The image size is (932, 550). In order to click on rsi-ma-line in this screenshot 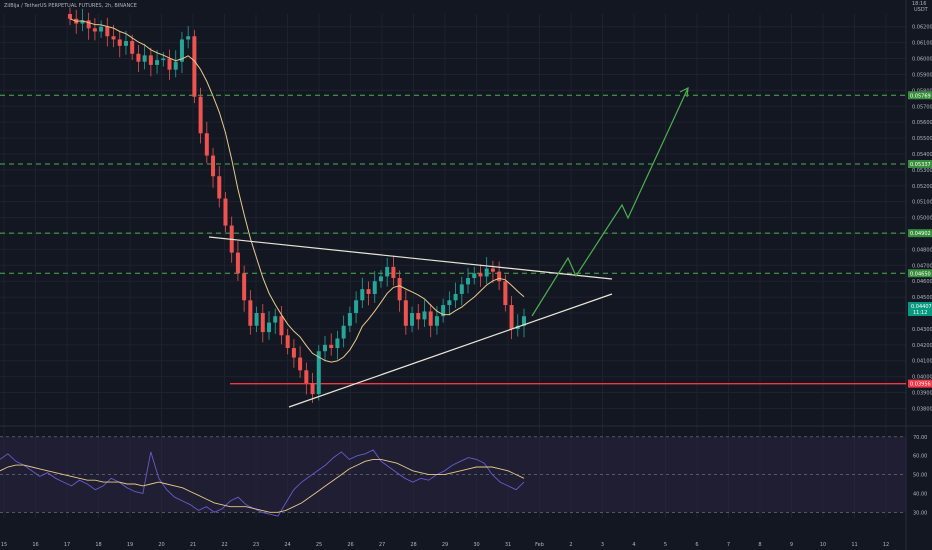, I will do `click(262, 485)`.